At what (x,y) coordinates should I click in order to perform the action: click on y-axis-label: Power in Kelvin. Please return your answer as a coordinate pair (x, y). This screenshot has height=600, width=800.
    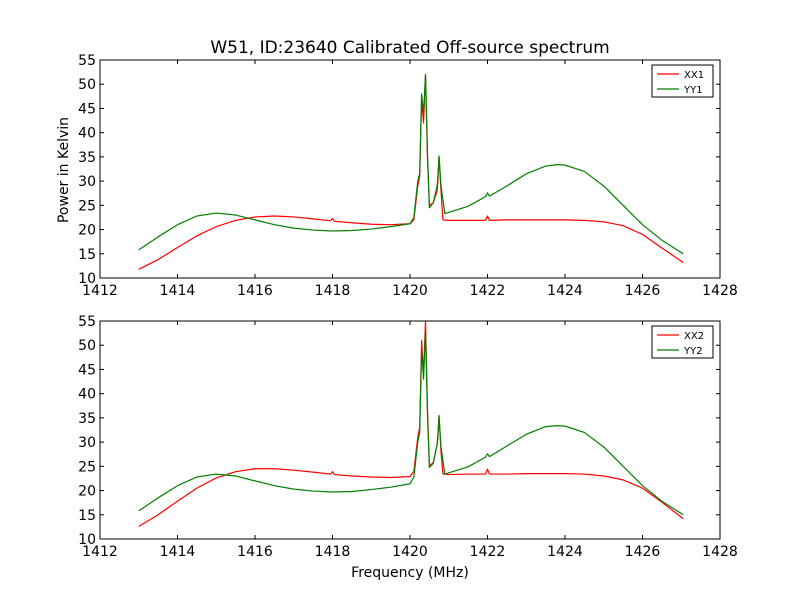
    Looking at the image, I should click on (64, 170).